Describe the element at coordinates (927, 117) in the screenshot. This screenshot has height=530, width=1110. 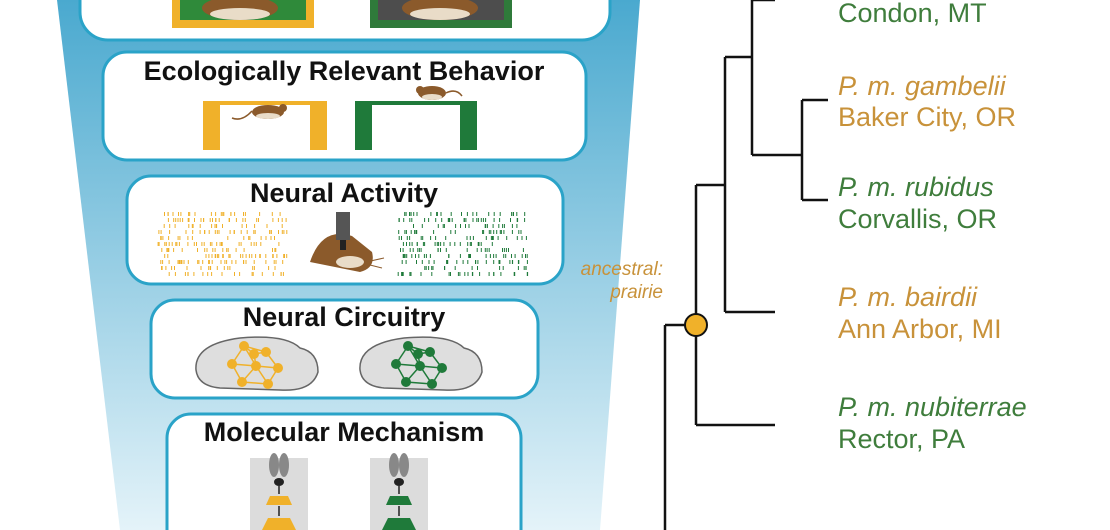
I see `taxon-location: Baker City, OR` at that location.